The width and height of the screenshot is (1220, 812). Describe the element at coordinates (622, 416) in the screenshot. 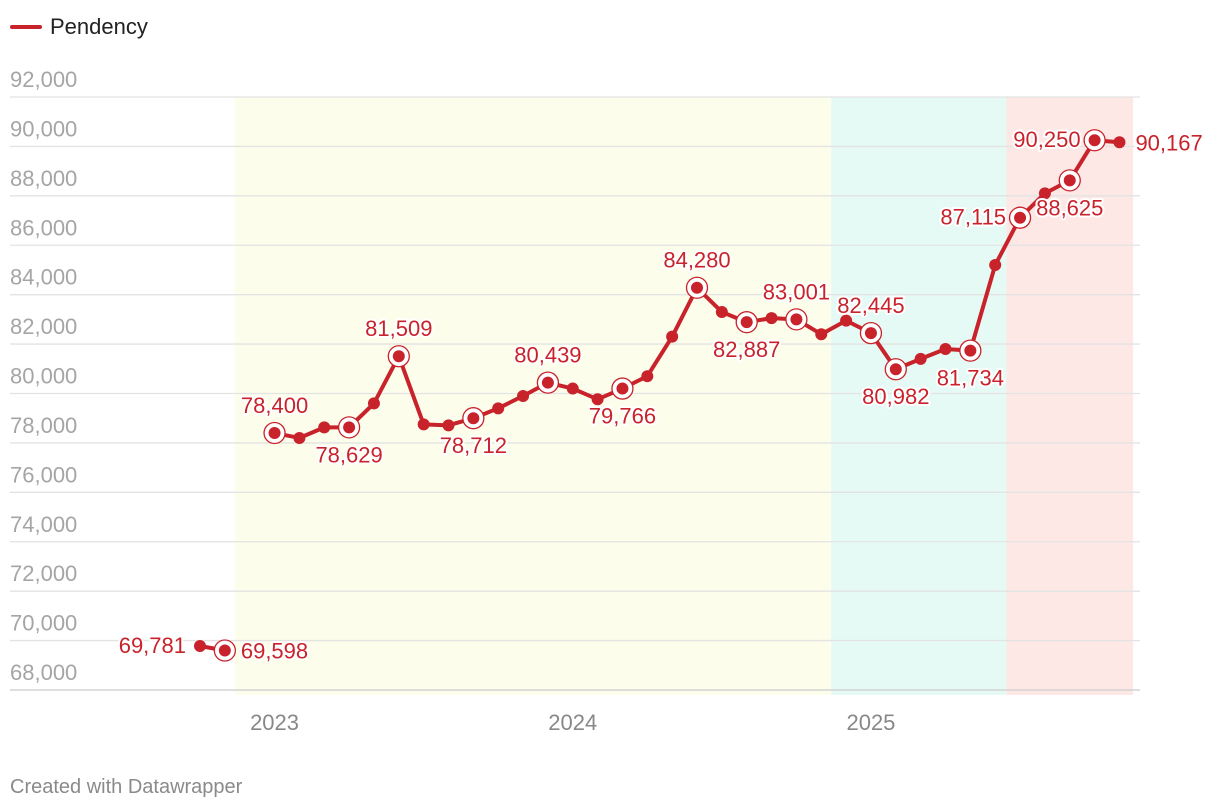

I see `data-label: 79,766` at that location.